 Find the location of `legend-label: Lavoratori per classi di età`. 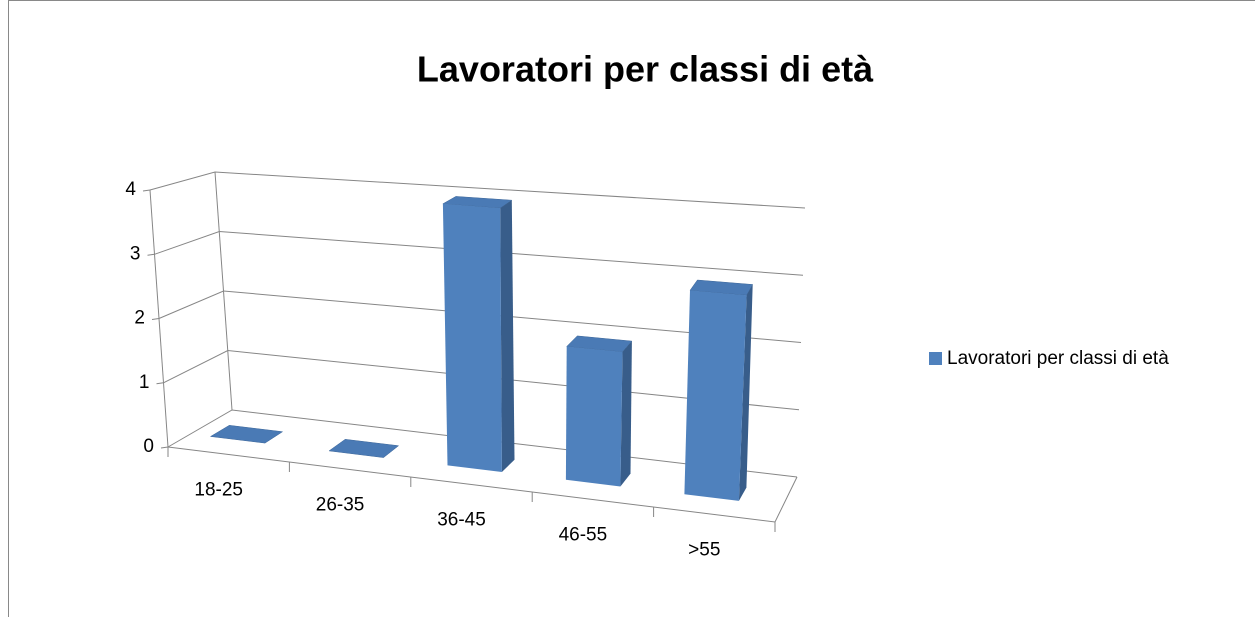

legend-label: Lavoratori per classi di età is located at coordinates (1058, 358).